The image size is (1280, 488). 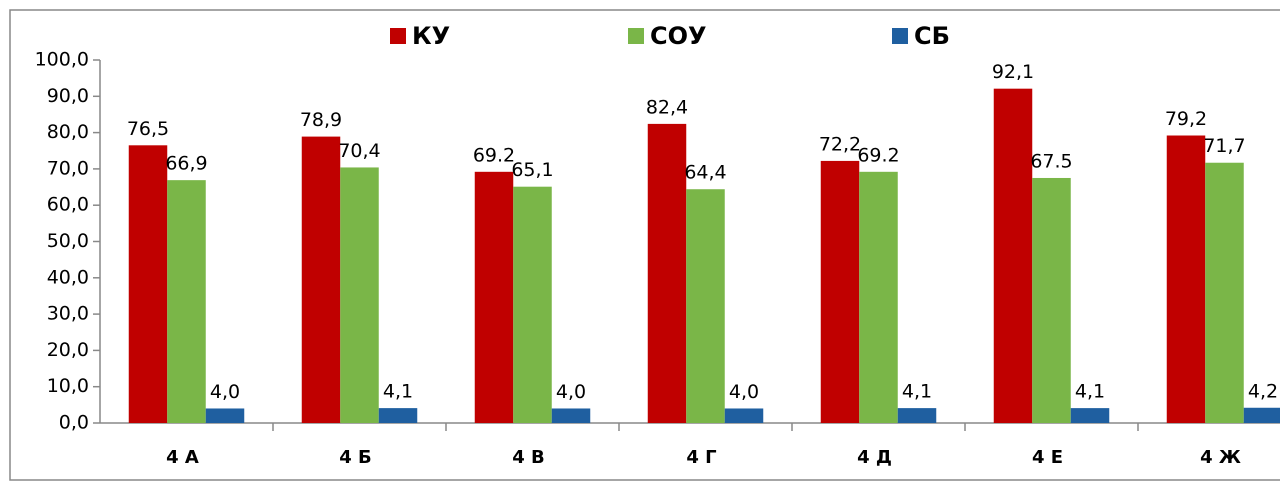 I want to click on data-label: 79,2, so click(x=1186, y=119).